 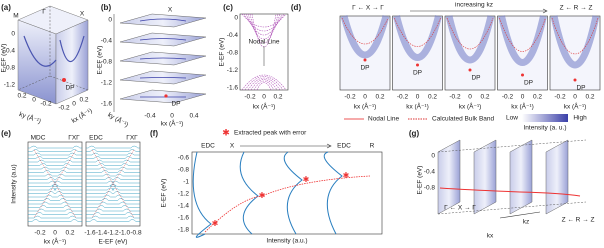 I want to click on label: (f), so click(x=154, y=133).